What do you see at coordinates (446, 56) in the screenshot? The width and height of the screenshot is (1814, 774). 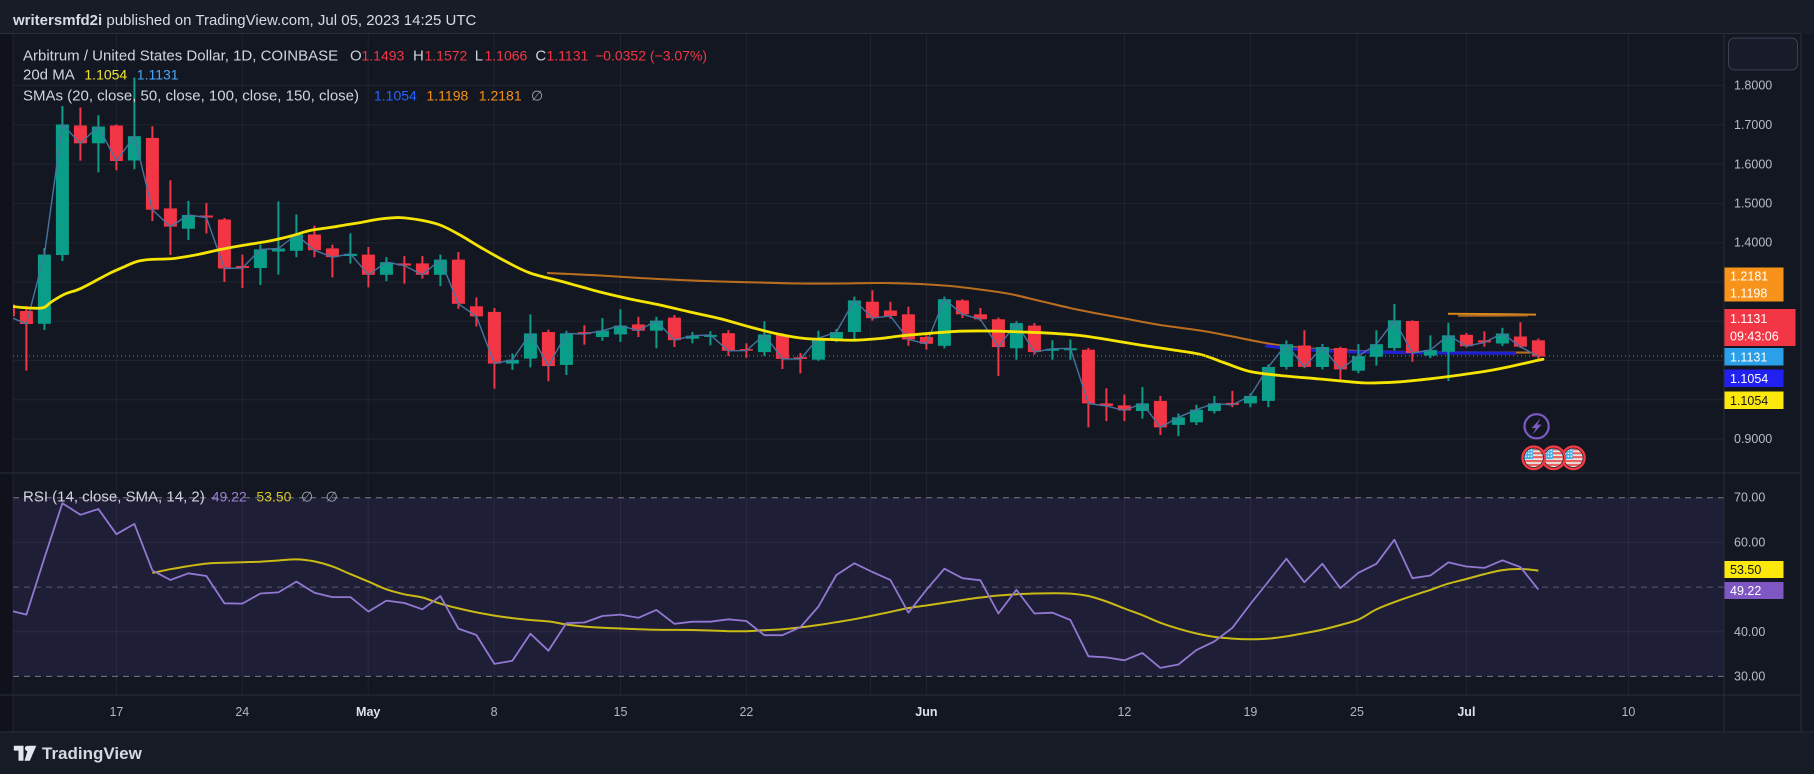 I see `svg-text: 1.1572` at bounding box center [446, 56].